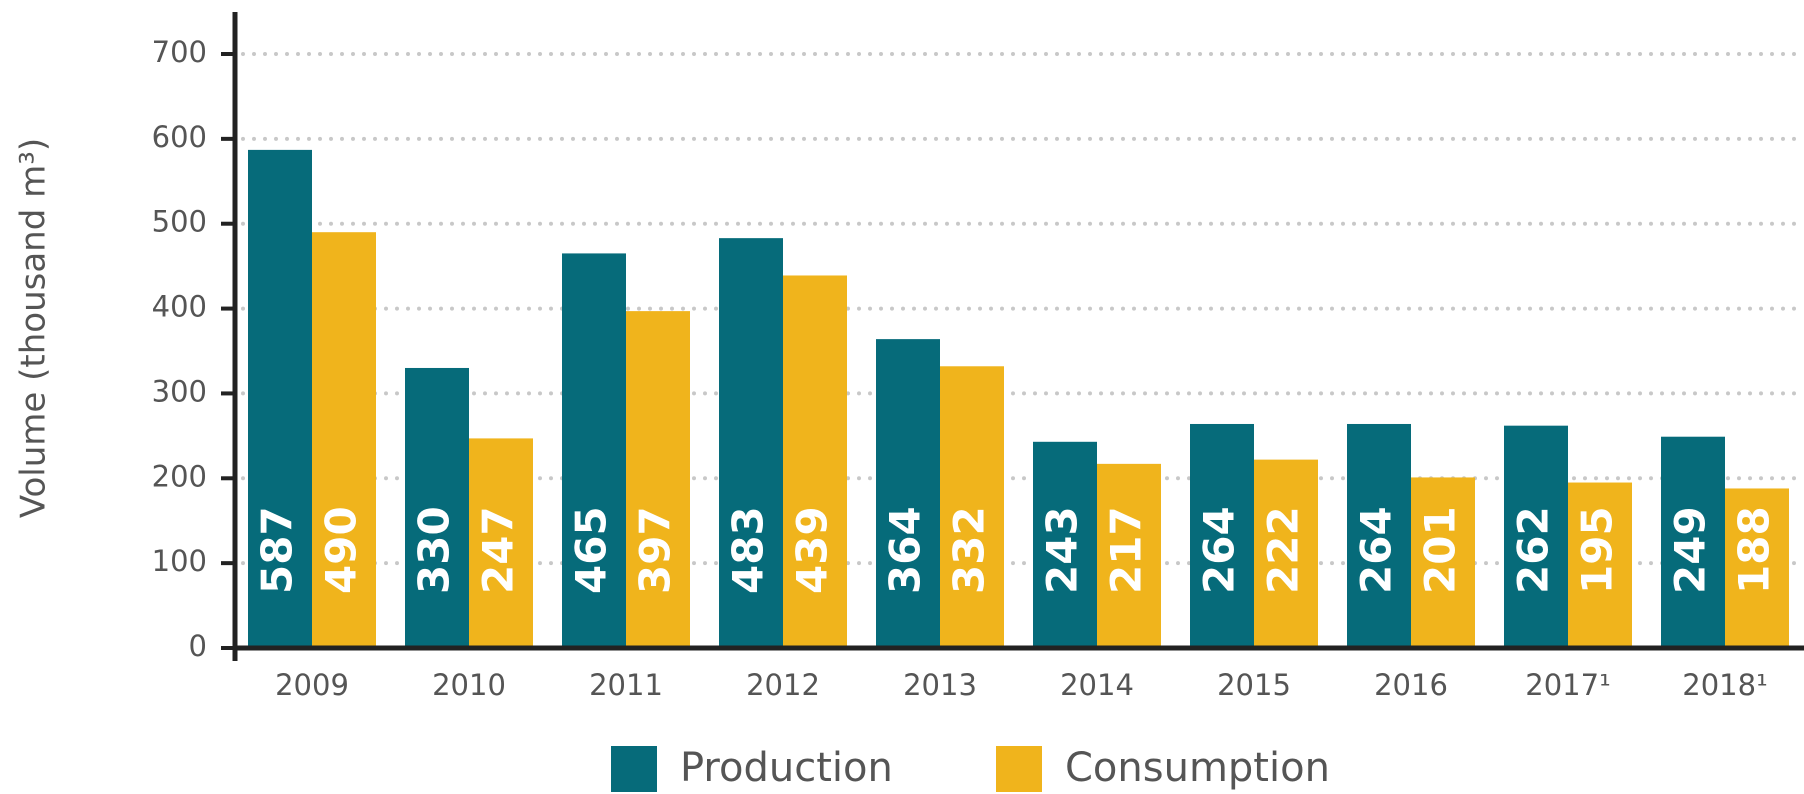 This screenshot has height=794, width=1804. Describe the element at coordinates (748, 550) in the screenshot. I see `data-label: 483` at that location.